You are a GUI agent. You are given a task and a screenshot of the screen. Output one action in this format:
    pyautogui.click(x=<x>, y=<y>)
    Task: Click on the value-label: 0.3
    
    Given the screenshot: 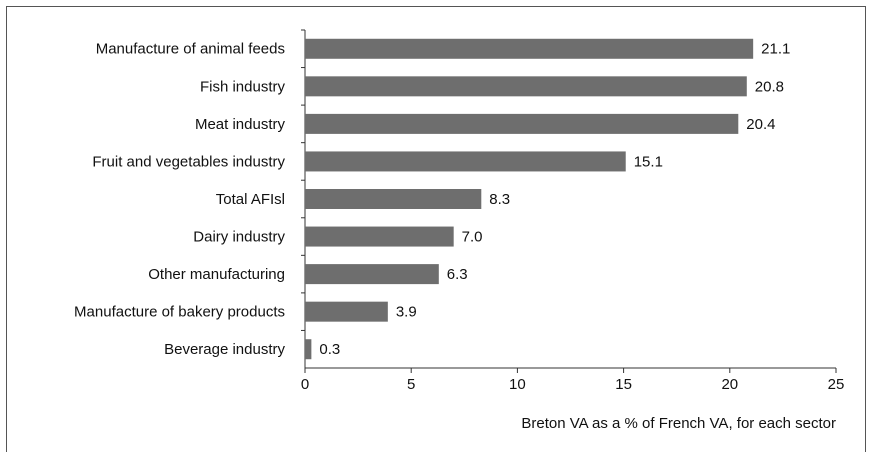 What is the action you would take?
    pyautogui.click(x=329, y=349)
    